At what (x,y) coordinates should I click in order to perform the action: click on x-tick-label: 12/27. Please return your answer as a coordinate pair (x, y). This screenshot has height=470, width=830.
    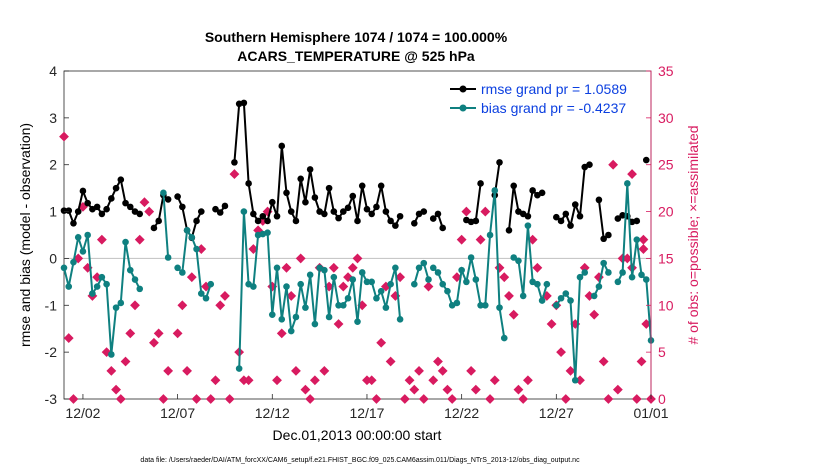
    Looking at the image, I should click on (556, 413).